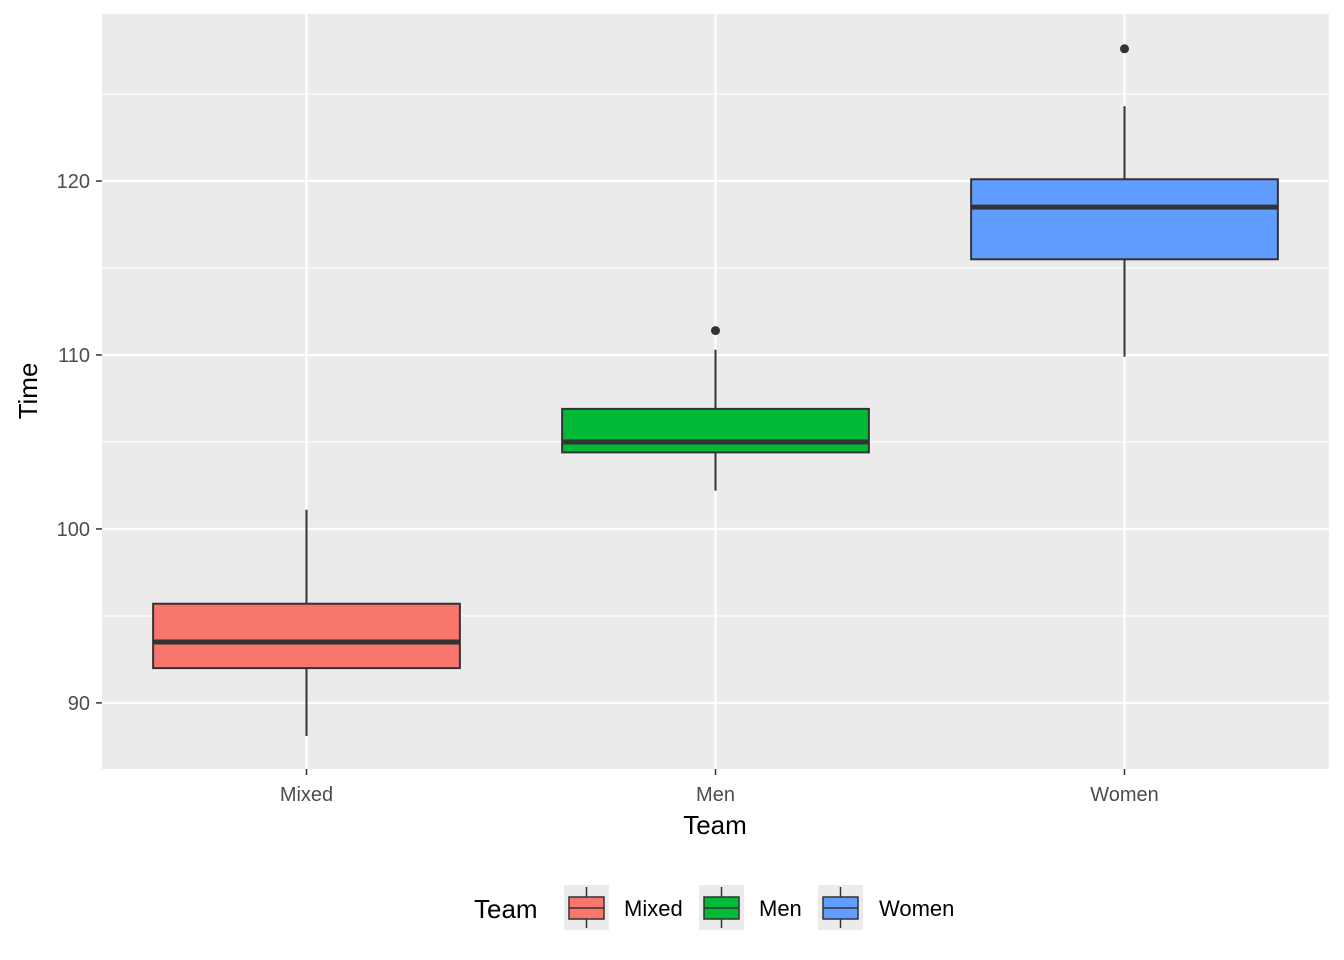 This screenshot has width=1344, height=960. Describe the element at coordinates (715, 795) in the screenshot. I see `x-tick-label: Men` at that location.